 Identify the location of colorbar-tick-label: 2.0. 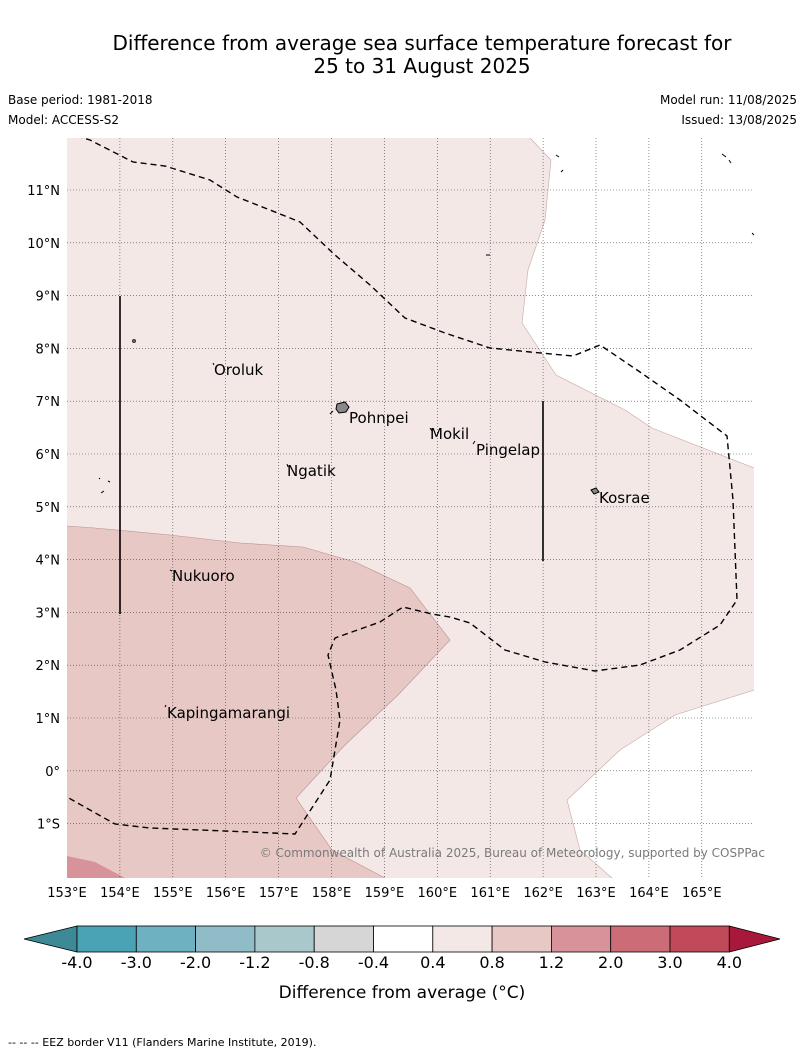
(610, 962).